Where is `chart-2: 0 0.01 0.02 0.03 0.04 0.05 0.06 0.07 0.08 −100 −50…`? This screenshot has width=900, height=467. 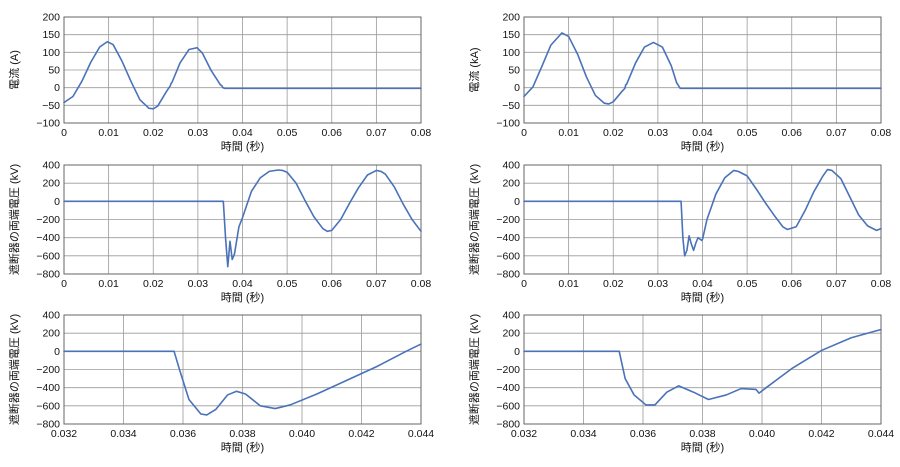 chart-2: 0 0.01 0.02 0.03 0.04 0.05 0.06 0.07 0.08 −100 −50… is located at coordinates (679, 83).